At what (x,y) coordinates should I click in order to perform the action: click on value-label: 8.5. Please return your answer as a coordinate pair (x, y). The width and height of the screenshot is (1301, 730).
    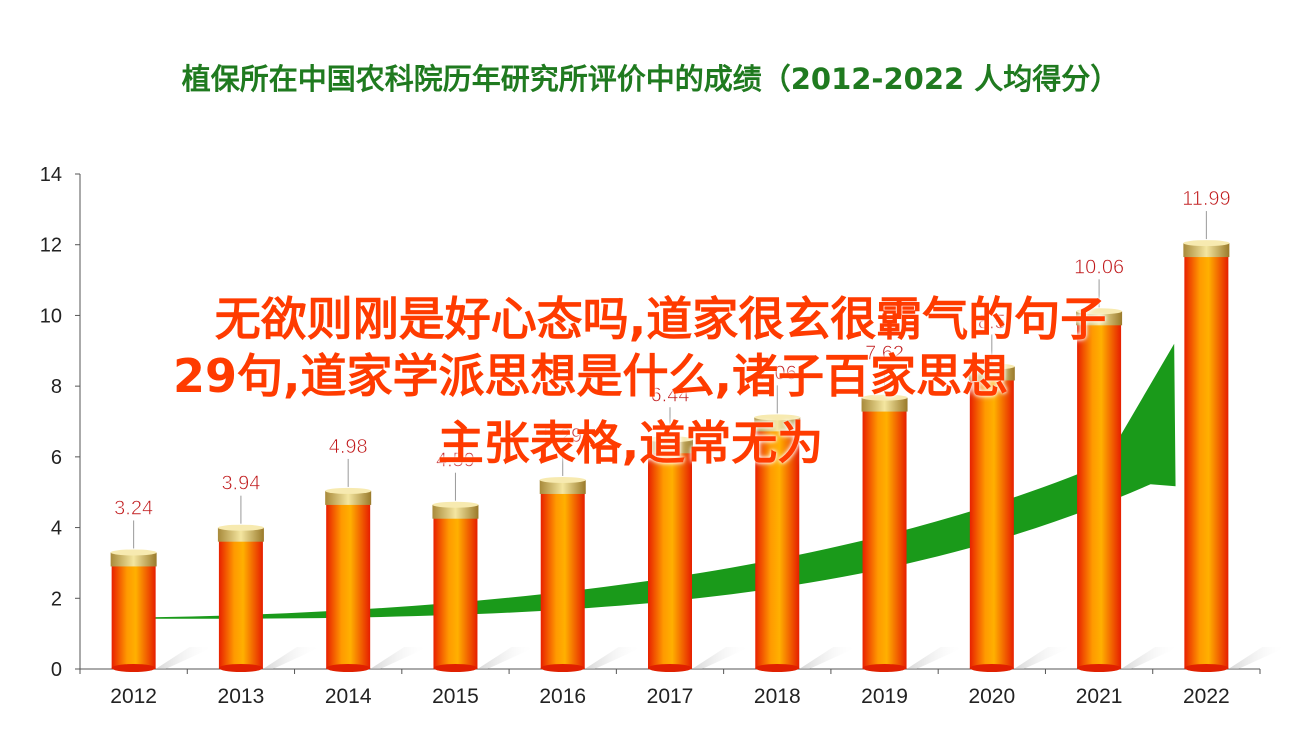
    Looking at the image, I should click on (992, 322).